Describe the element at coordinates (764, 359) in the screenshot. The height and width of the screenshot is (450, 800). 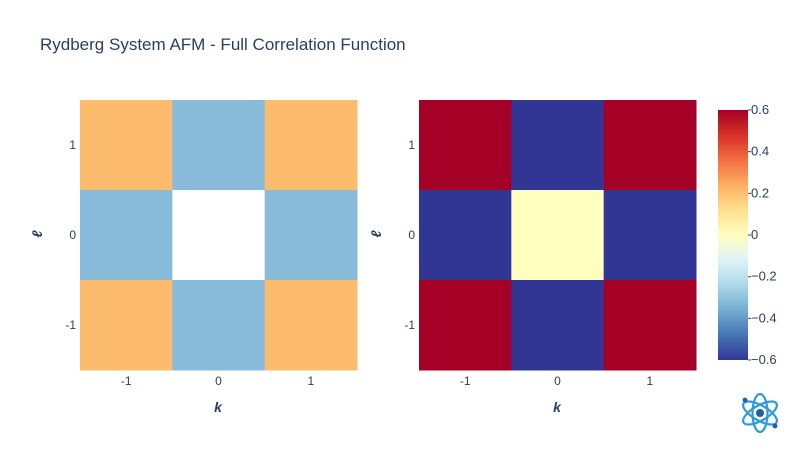
I see `colorbar-tick-label: −0.6` at that location.